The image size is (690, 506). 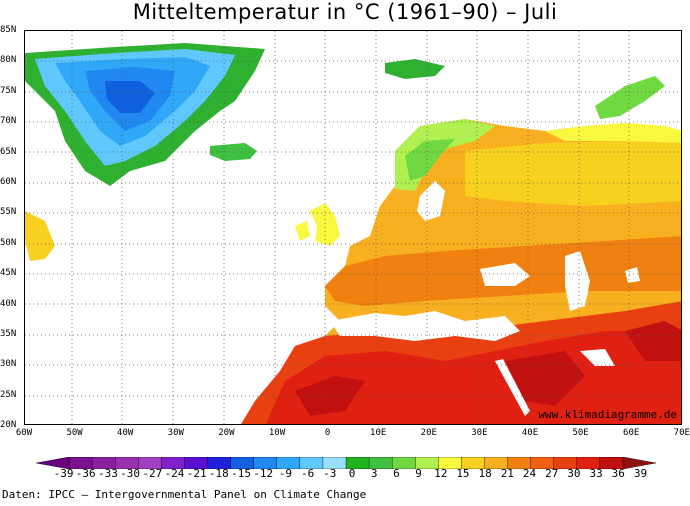 What do you see at coordinates (396, 473) in the screenshot?
I see `color-scale-tick: 6` at bounding box center [396, 473].